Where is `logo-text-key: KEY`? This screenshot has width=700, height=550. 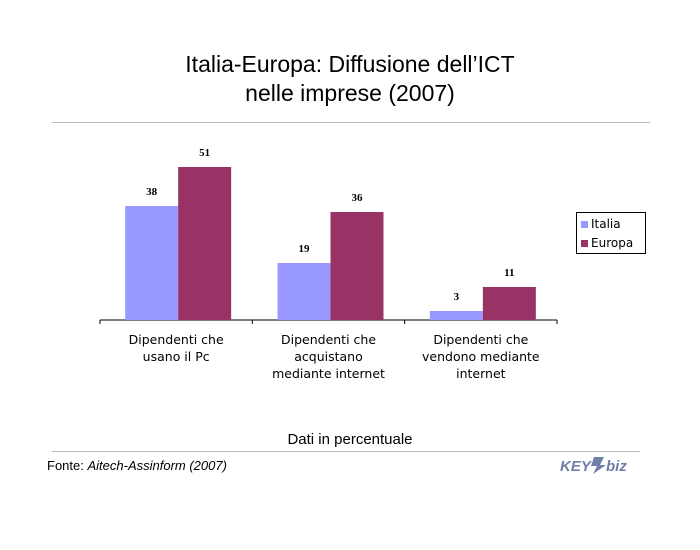 logo-text-key: KEY is located at coordinates (576, 466).